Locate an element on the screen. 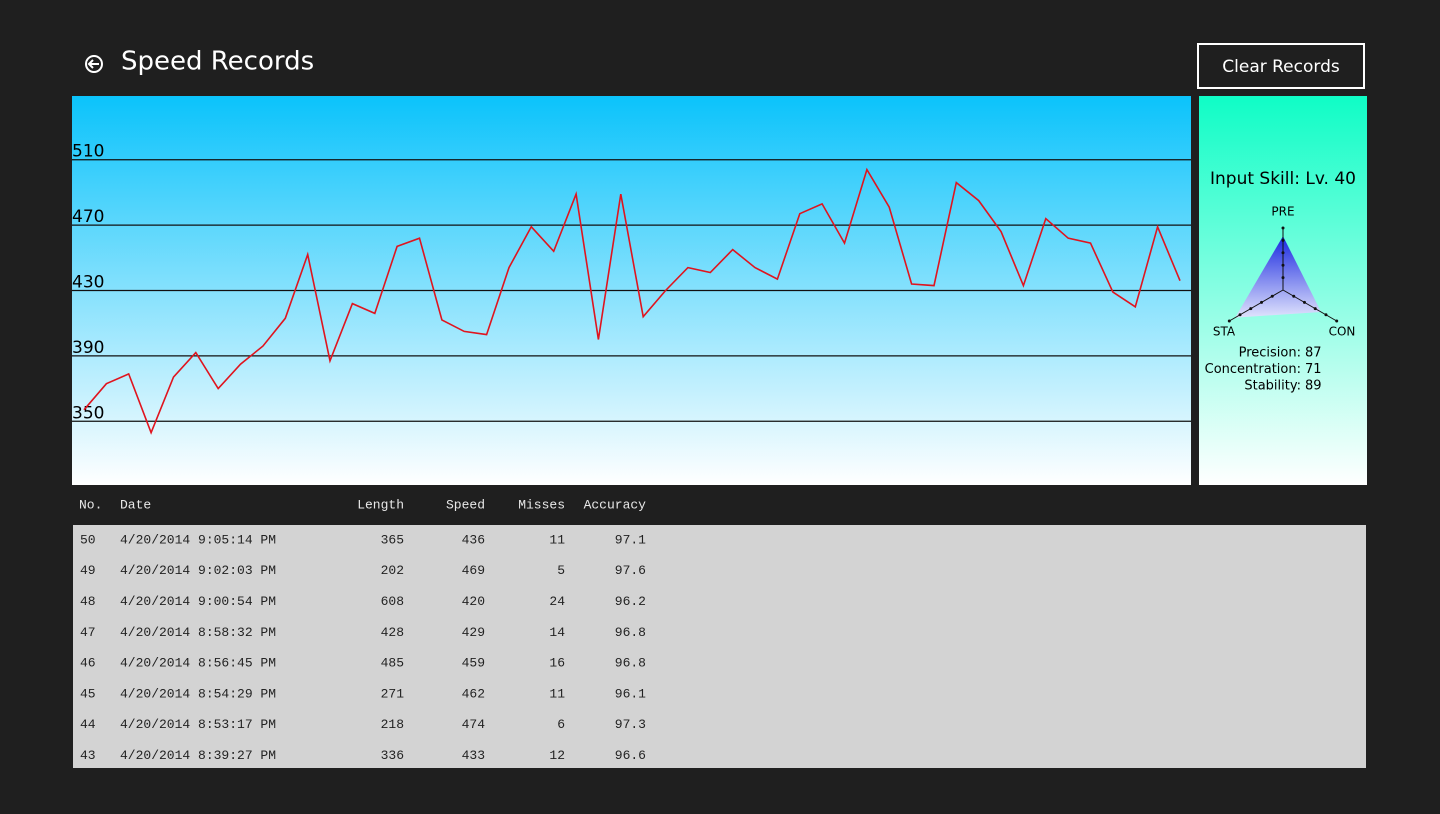  column-header: Misses is located at coordinates (541, 504).